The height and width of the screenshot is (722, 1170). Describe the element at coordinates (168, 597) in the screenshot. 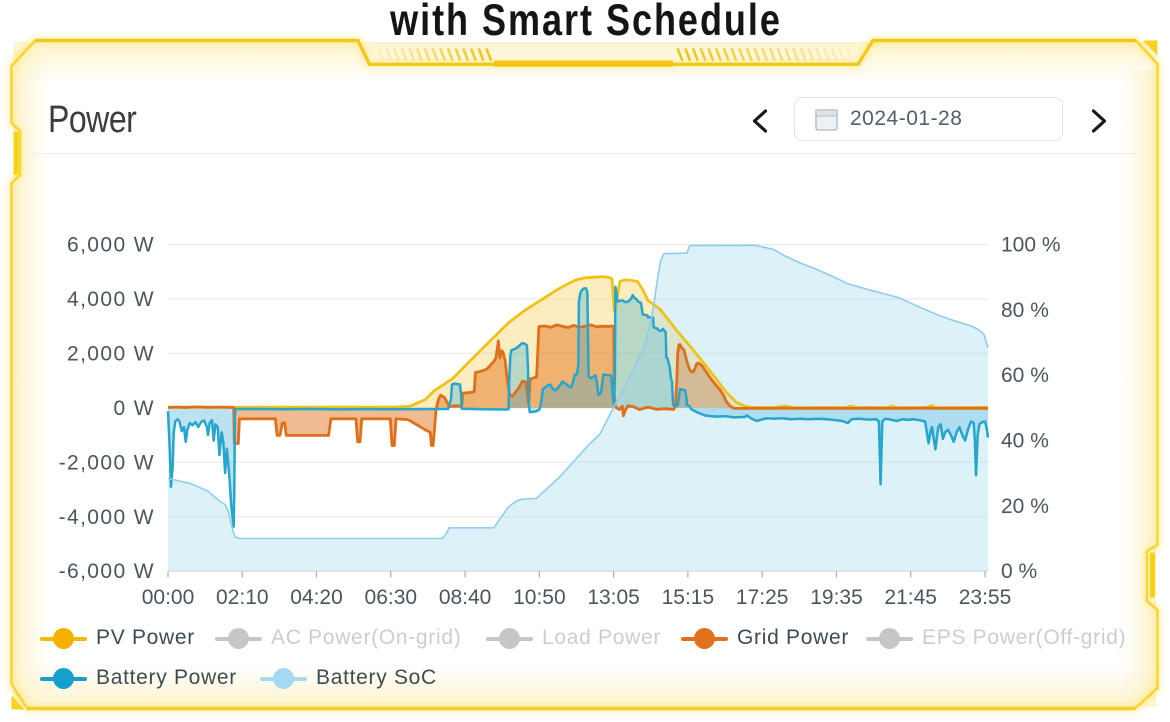

I see `svg-text: 00:00` at that location.